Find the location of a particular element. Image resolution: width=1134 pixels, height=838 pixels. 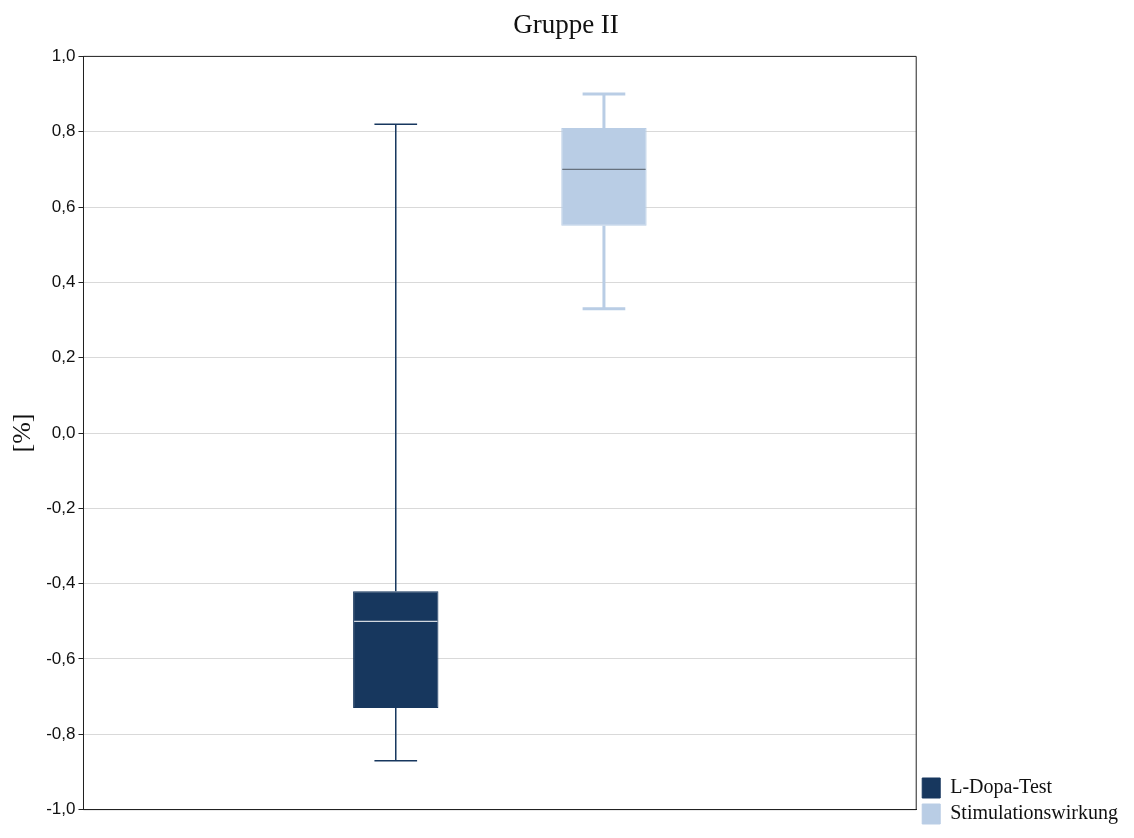

legend-label: L-Dopa-Test is located at coordinates (1001, 787).